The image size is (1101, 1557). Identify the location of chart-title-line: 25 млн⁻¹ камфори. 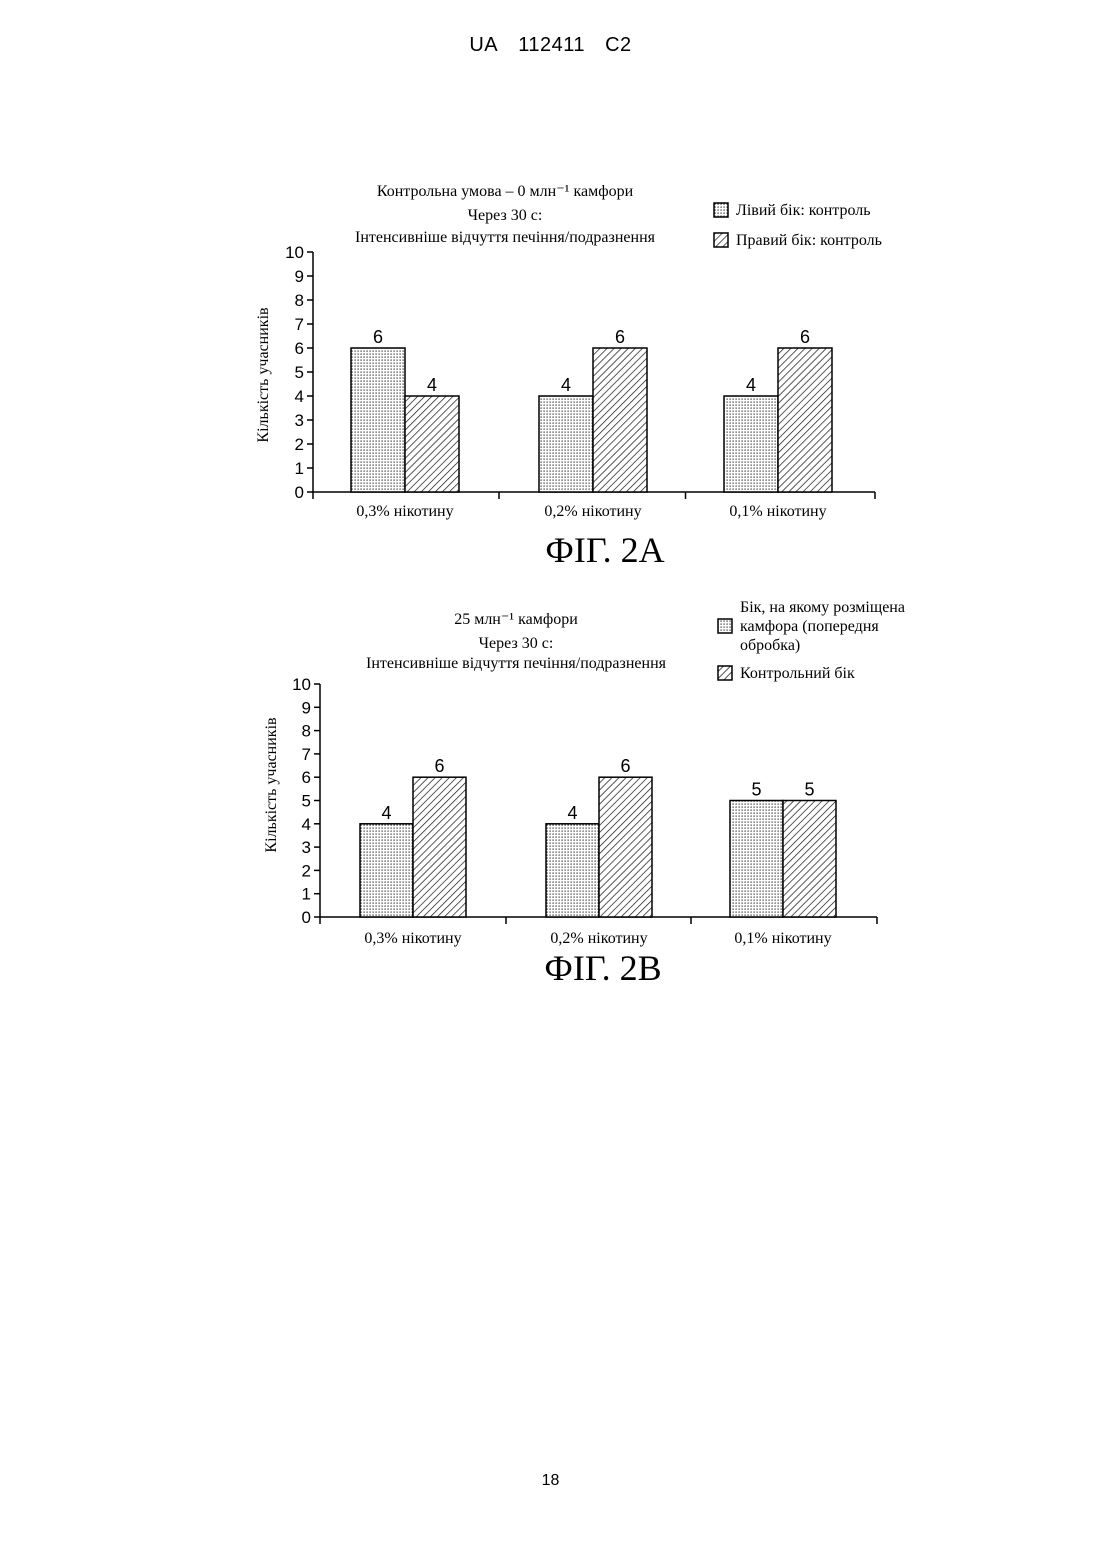
(516, 619).